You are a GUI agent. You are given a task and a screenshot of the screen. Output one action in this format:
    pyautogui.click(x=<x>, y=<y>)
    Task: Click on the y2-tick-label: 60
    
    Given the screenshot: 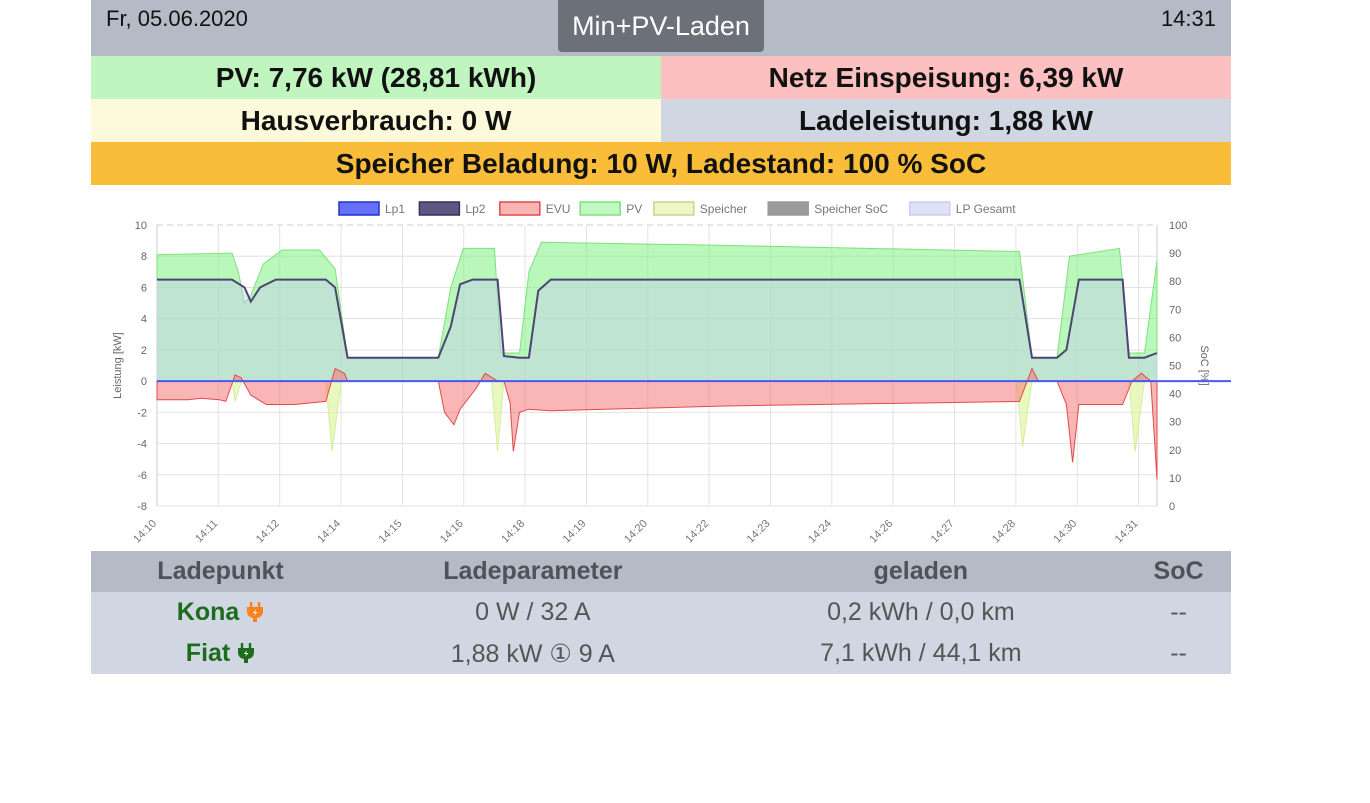 What is the action you would take?
    pyautogui.click(x=1175, y=338)
    